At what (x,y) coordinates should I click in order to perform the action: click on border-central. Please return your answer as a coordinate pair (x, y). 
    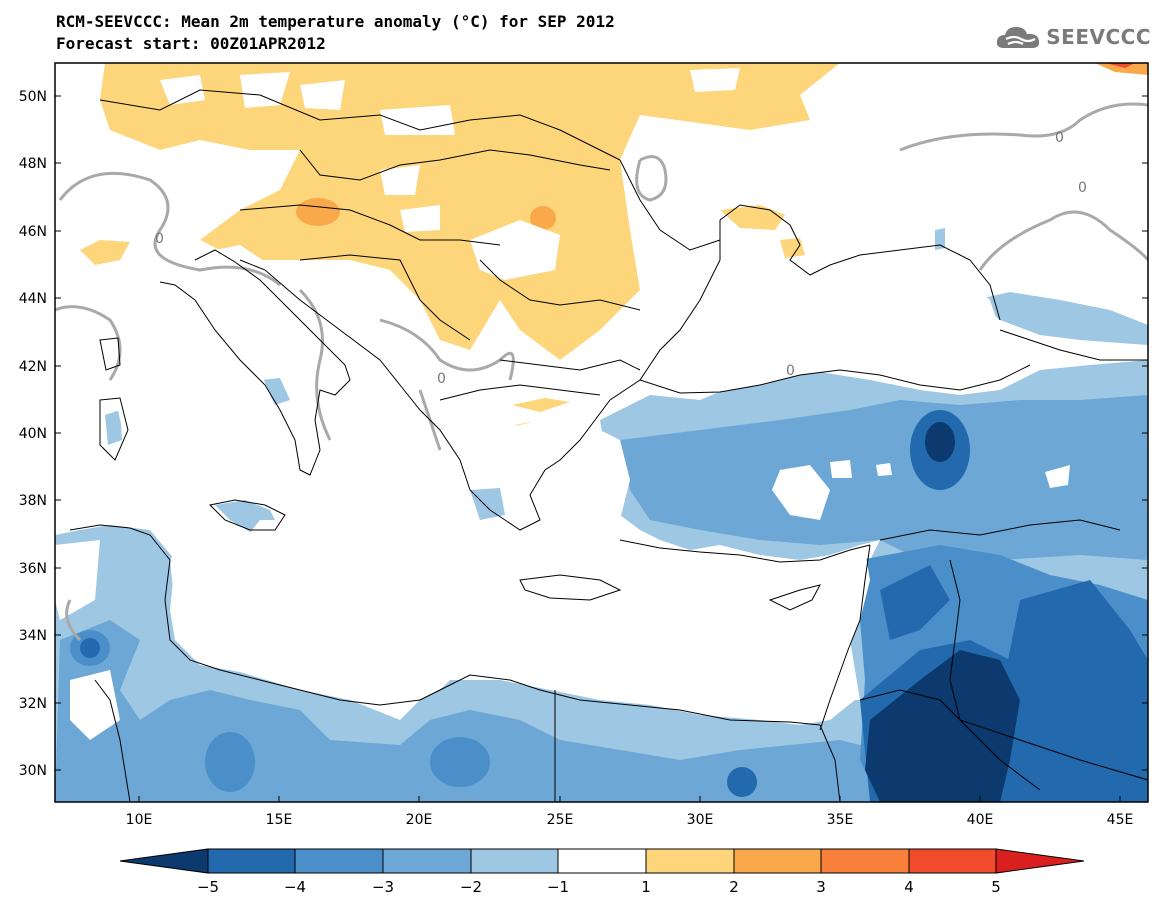
    Looking at the image, I should click on (455, 165).